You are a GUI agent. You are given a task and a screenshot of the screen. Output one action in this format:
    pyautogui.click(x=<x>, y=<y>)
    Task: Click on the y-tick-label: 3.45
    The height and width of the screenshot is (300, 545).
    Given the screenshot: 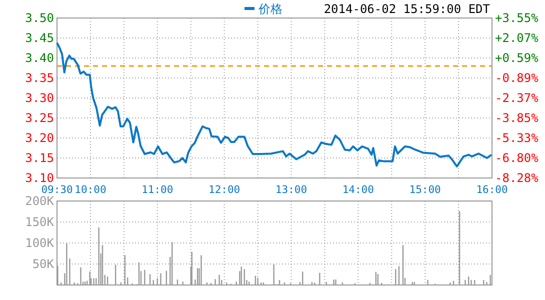 What is the action you would take?
    pyautogui.click(x=39, y=38)
    